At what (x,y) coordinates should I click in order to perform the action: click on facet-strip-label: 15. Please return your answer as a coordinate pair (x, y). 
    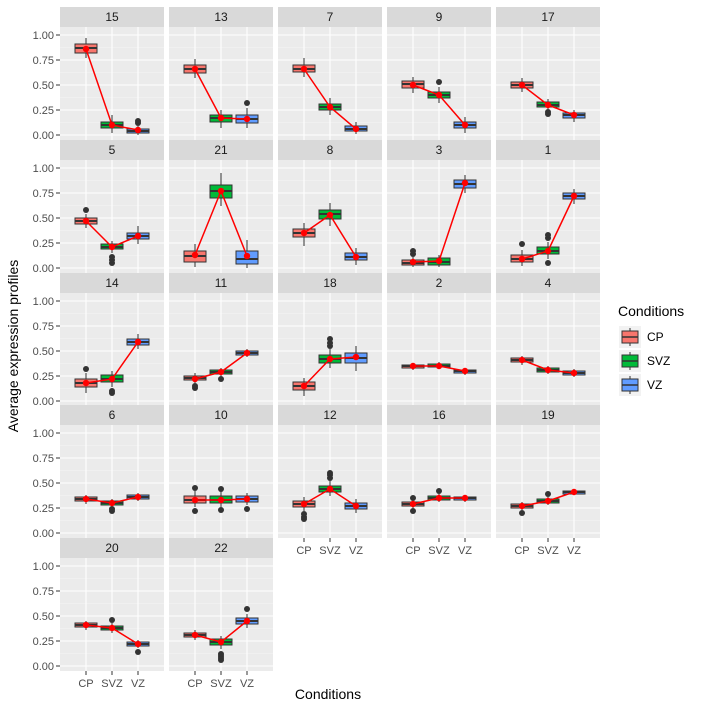
    Looking at the image, I should click on (112, 17).